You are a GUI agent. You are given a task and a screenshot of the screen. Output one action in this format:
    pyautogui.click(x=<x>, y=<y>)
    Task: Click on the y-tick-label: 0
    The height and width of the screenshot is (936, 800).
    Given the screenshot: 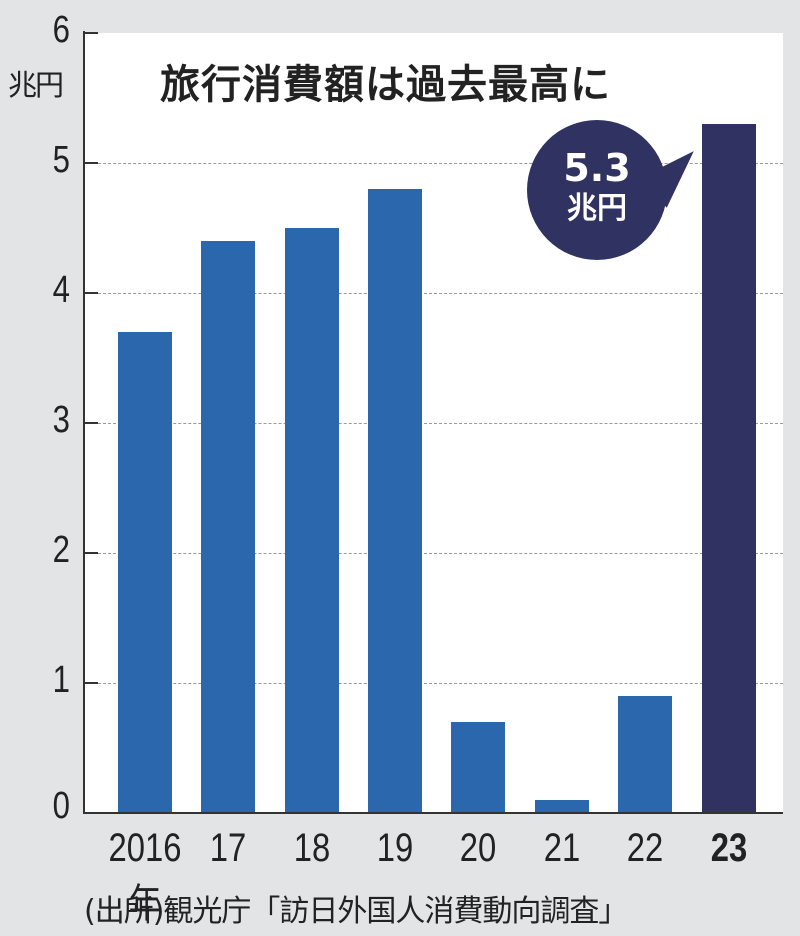 What is the action you would take?
    pyautogui.click(x=61, y=806)
    